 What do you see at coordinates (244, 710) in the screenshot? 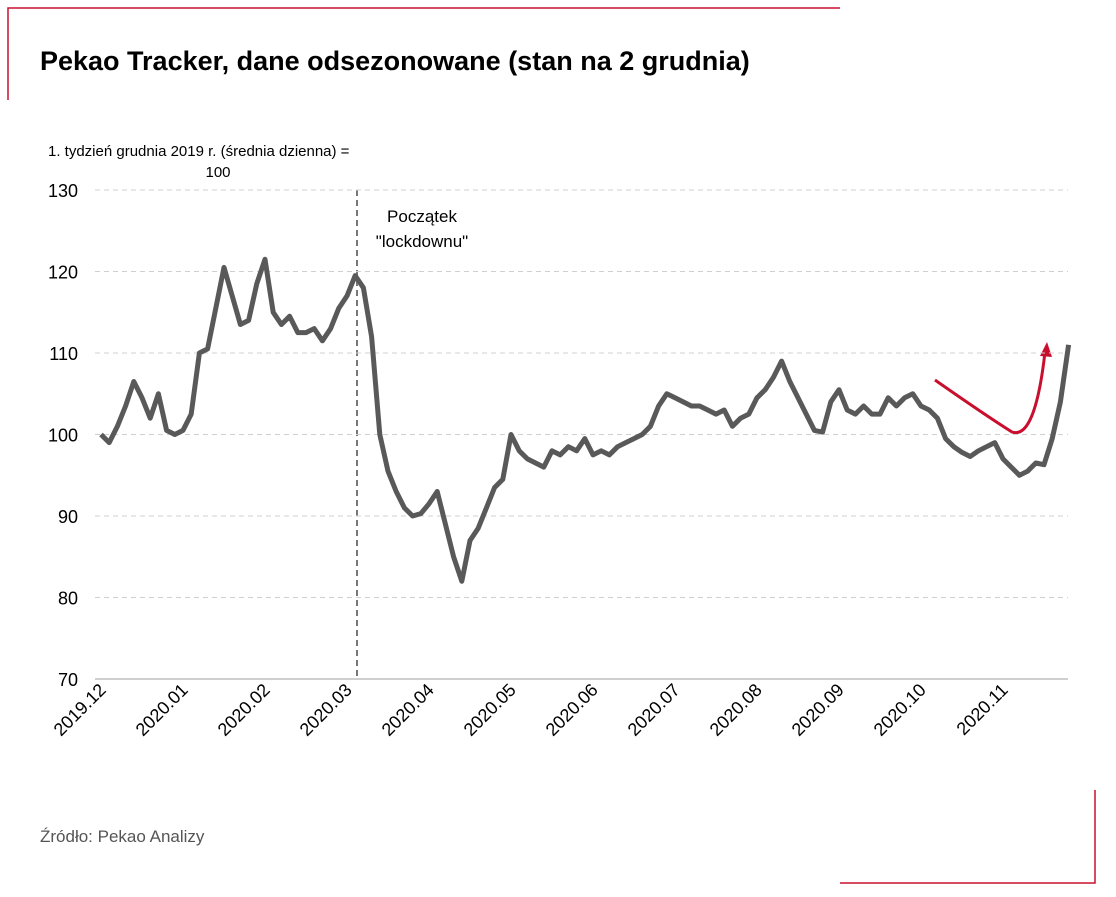
I see `x-tick-label: 2020.02` at bounding box center [244, 710].